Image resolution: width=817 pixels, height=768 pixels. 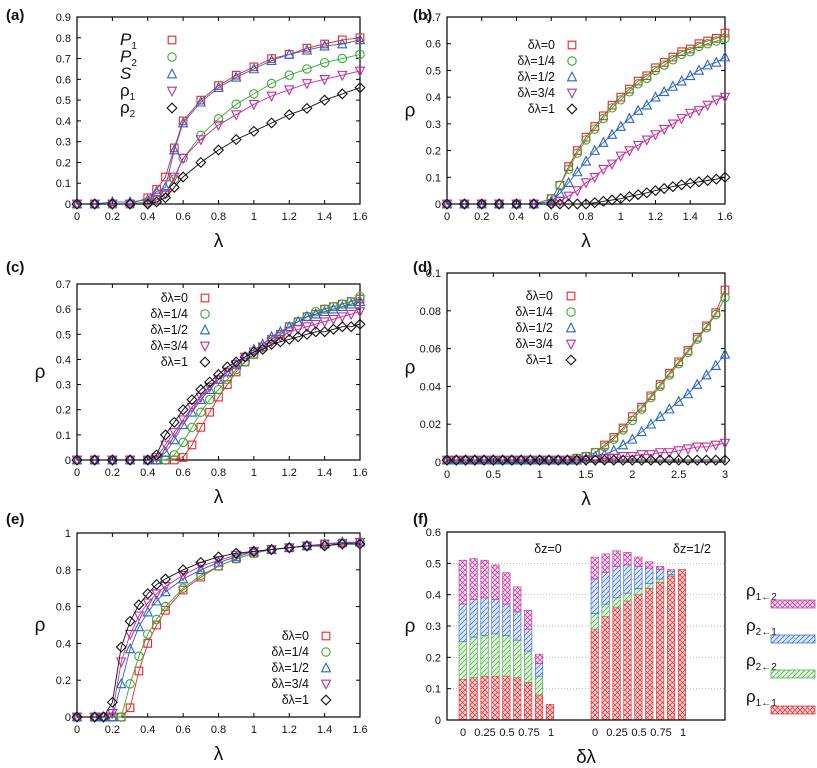 What do you see at coordinates (289, 217) in the screenshot?
I see `x-tick-label: 1.2` at bounding box center [289, 217].